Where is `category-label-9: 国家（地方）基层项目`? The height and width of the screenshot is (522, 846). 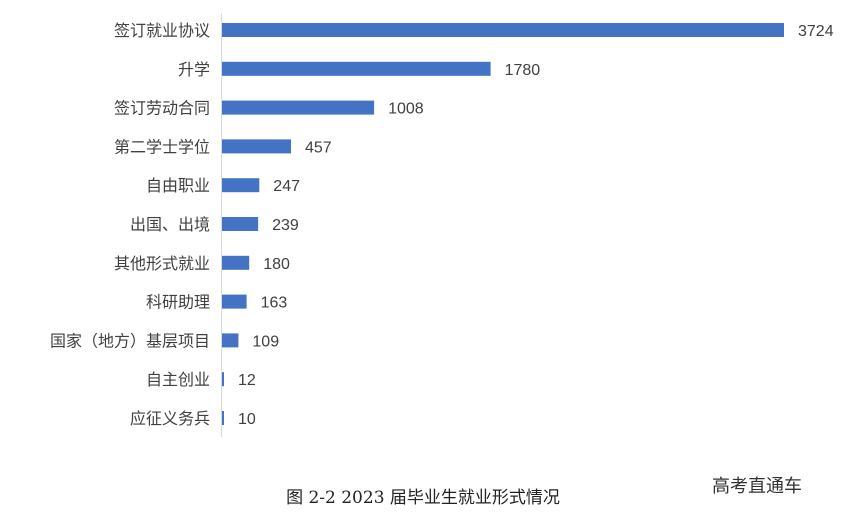 category-label-9: 国家（地方）基层项目 is located at coordinates (130, 340).